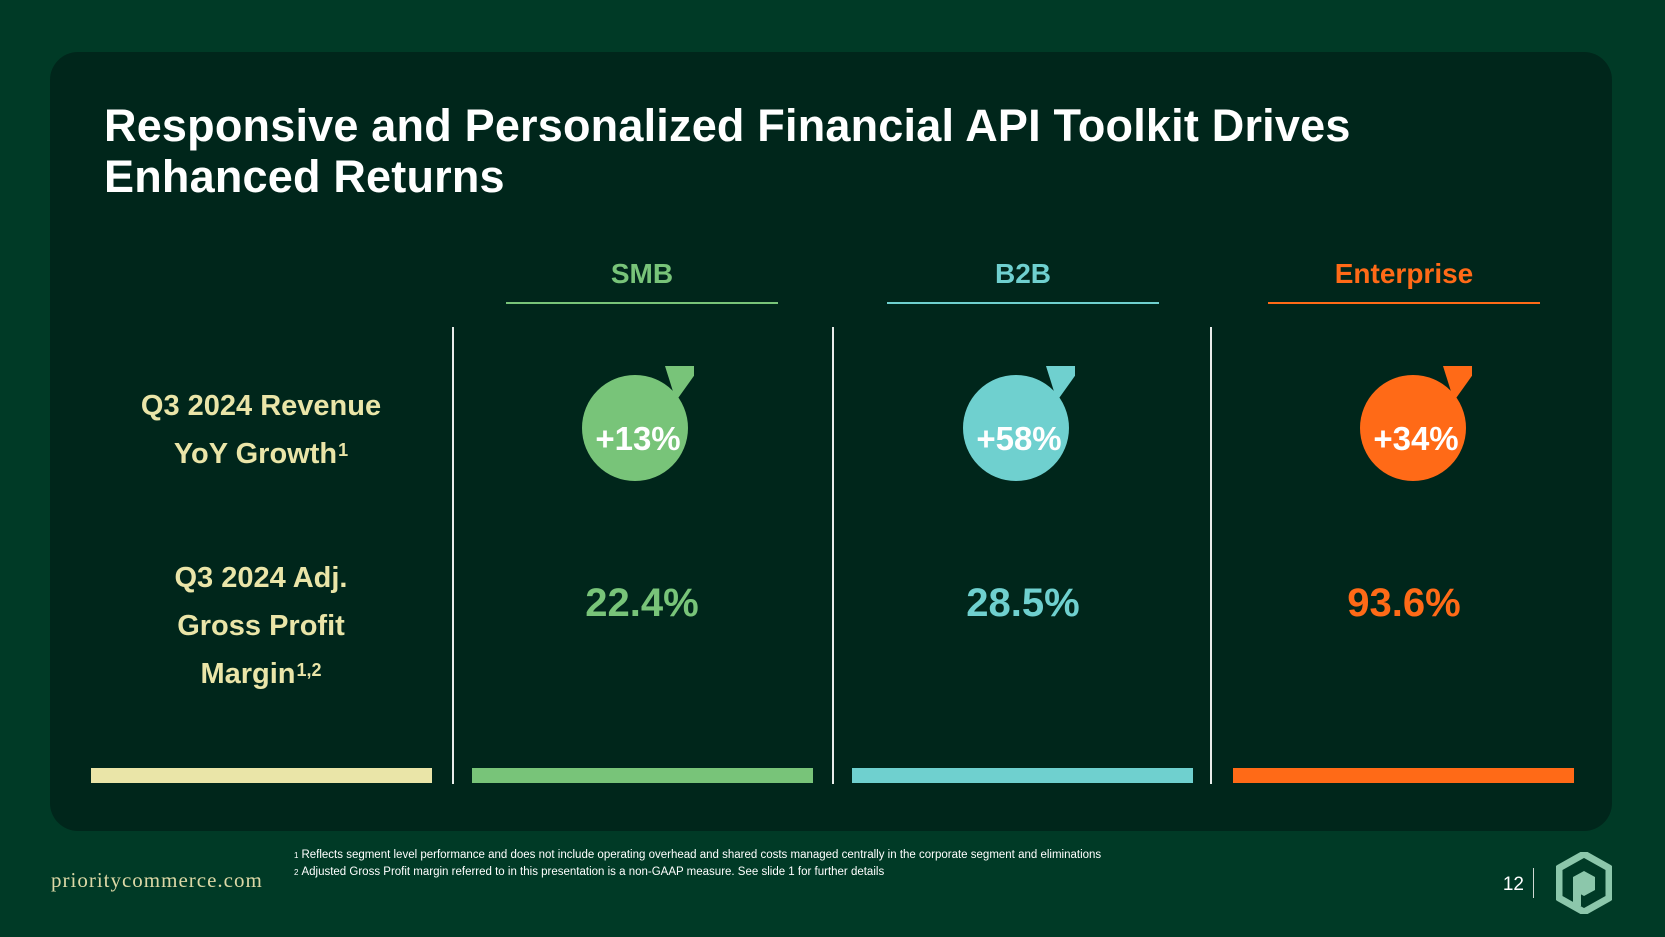  Describe the element at coordinates (1404, 303) in the screenshot. I see `segment-underline-enterprise` at that location.